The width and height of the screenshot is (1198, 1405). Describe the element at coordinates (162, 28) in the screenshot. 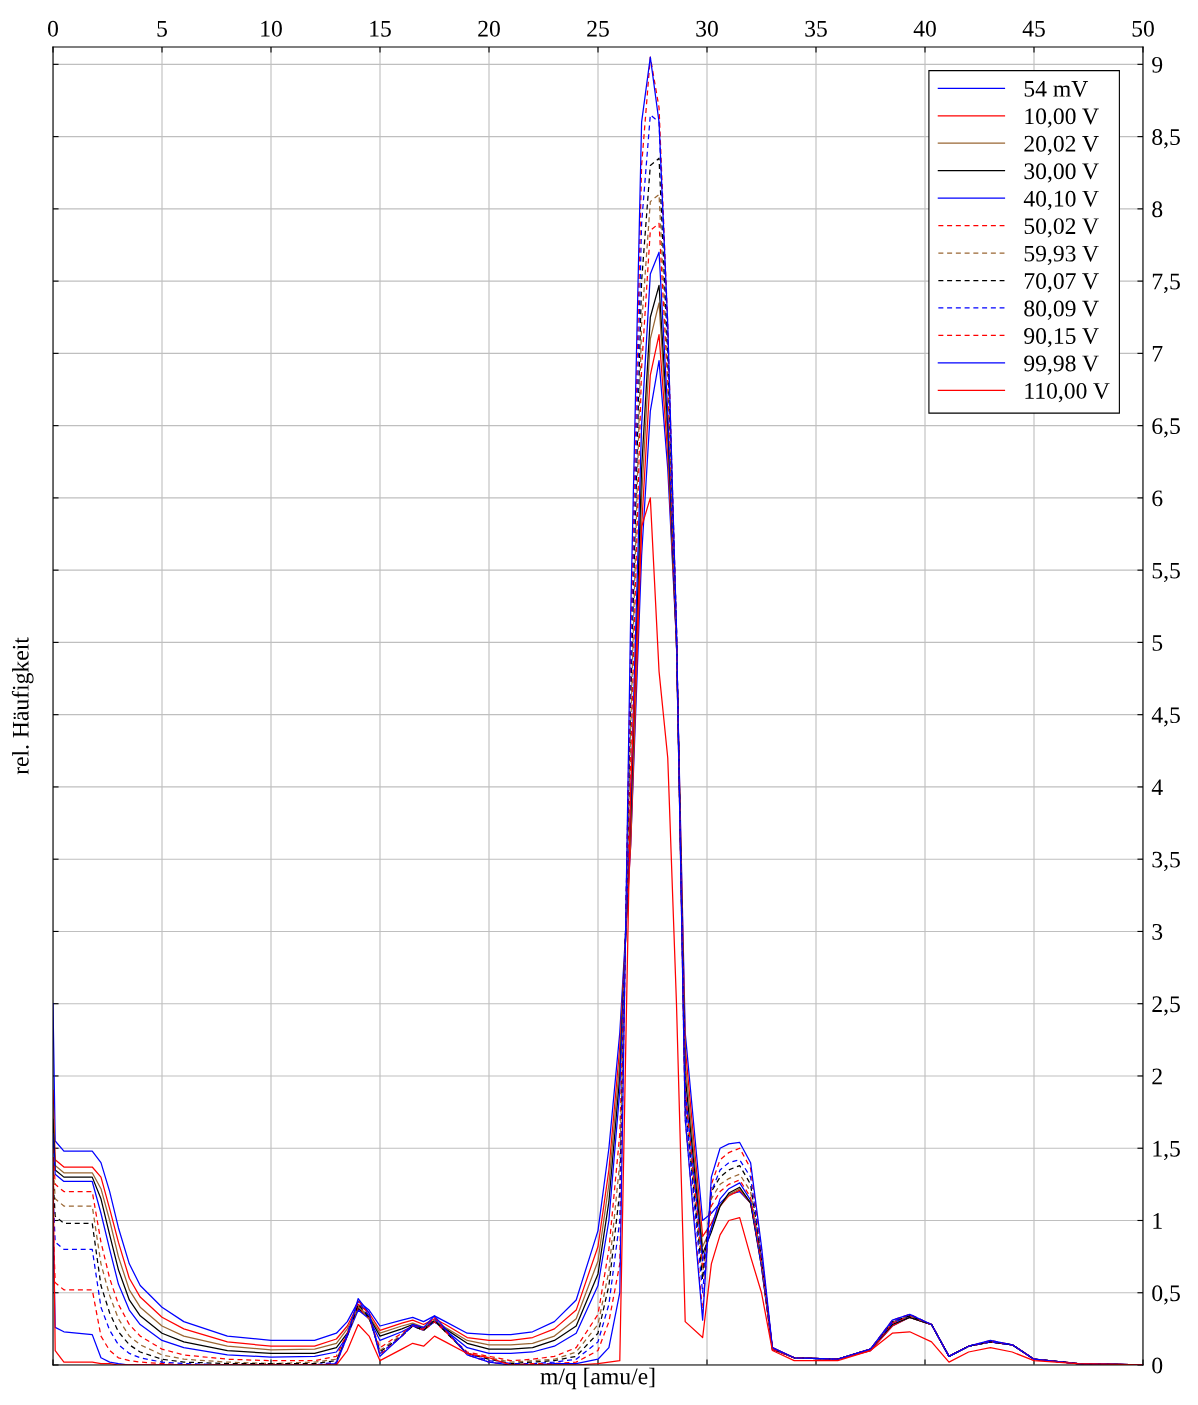

I see `x-tick-label: 5` at that location.